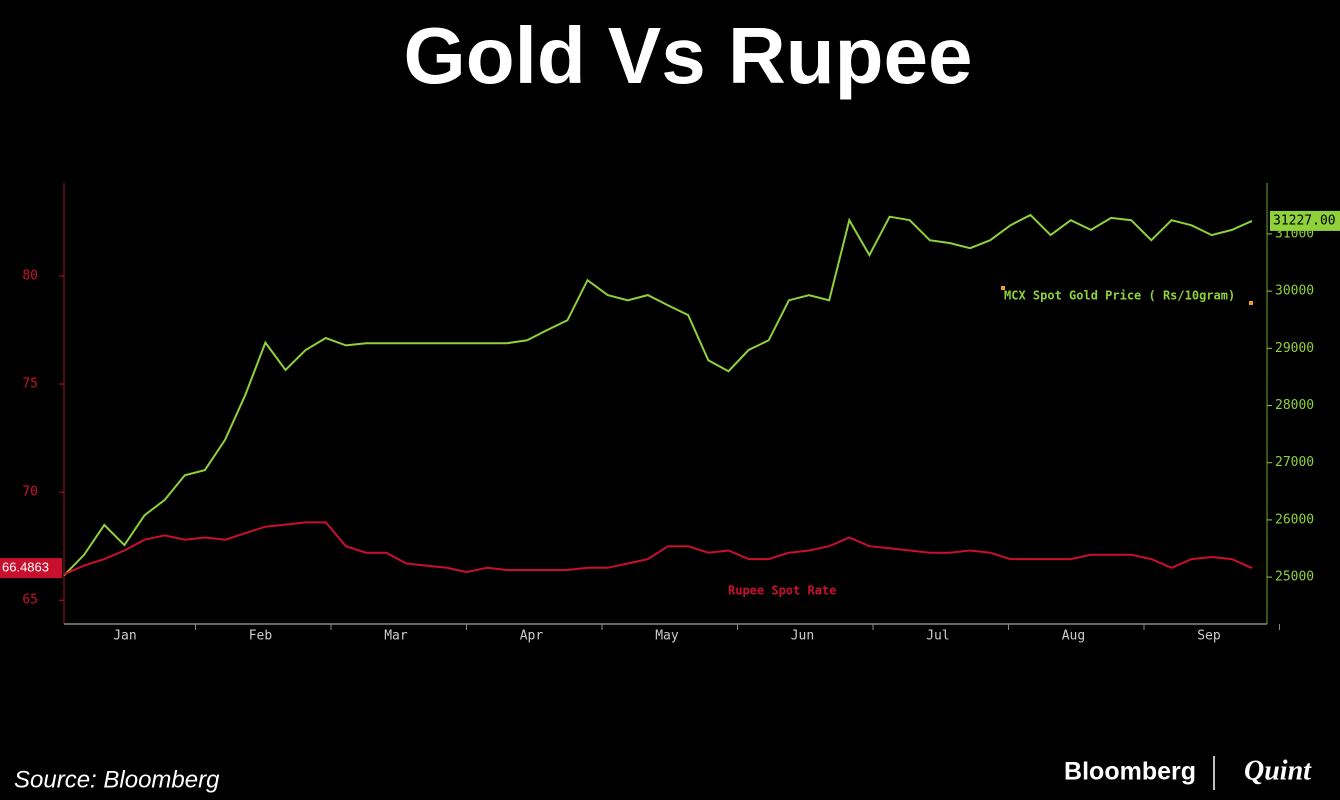 This screenshot has width=1340, height=800. I want to click on y2-tick-label: 29000, so click(1294, 348).